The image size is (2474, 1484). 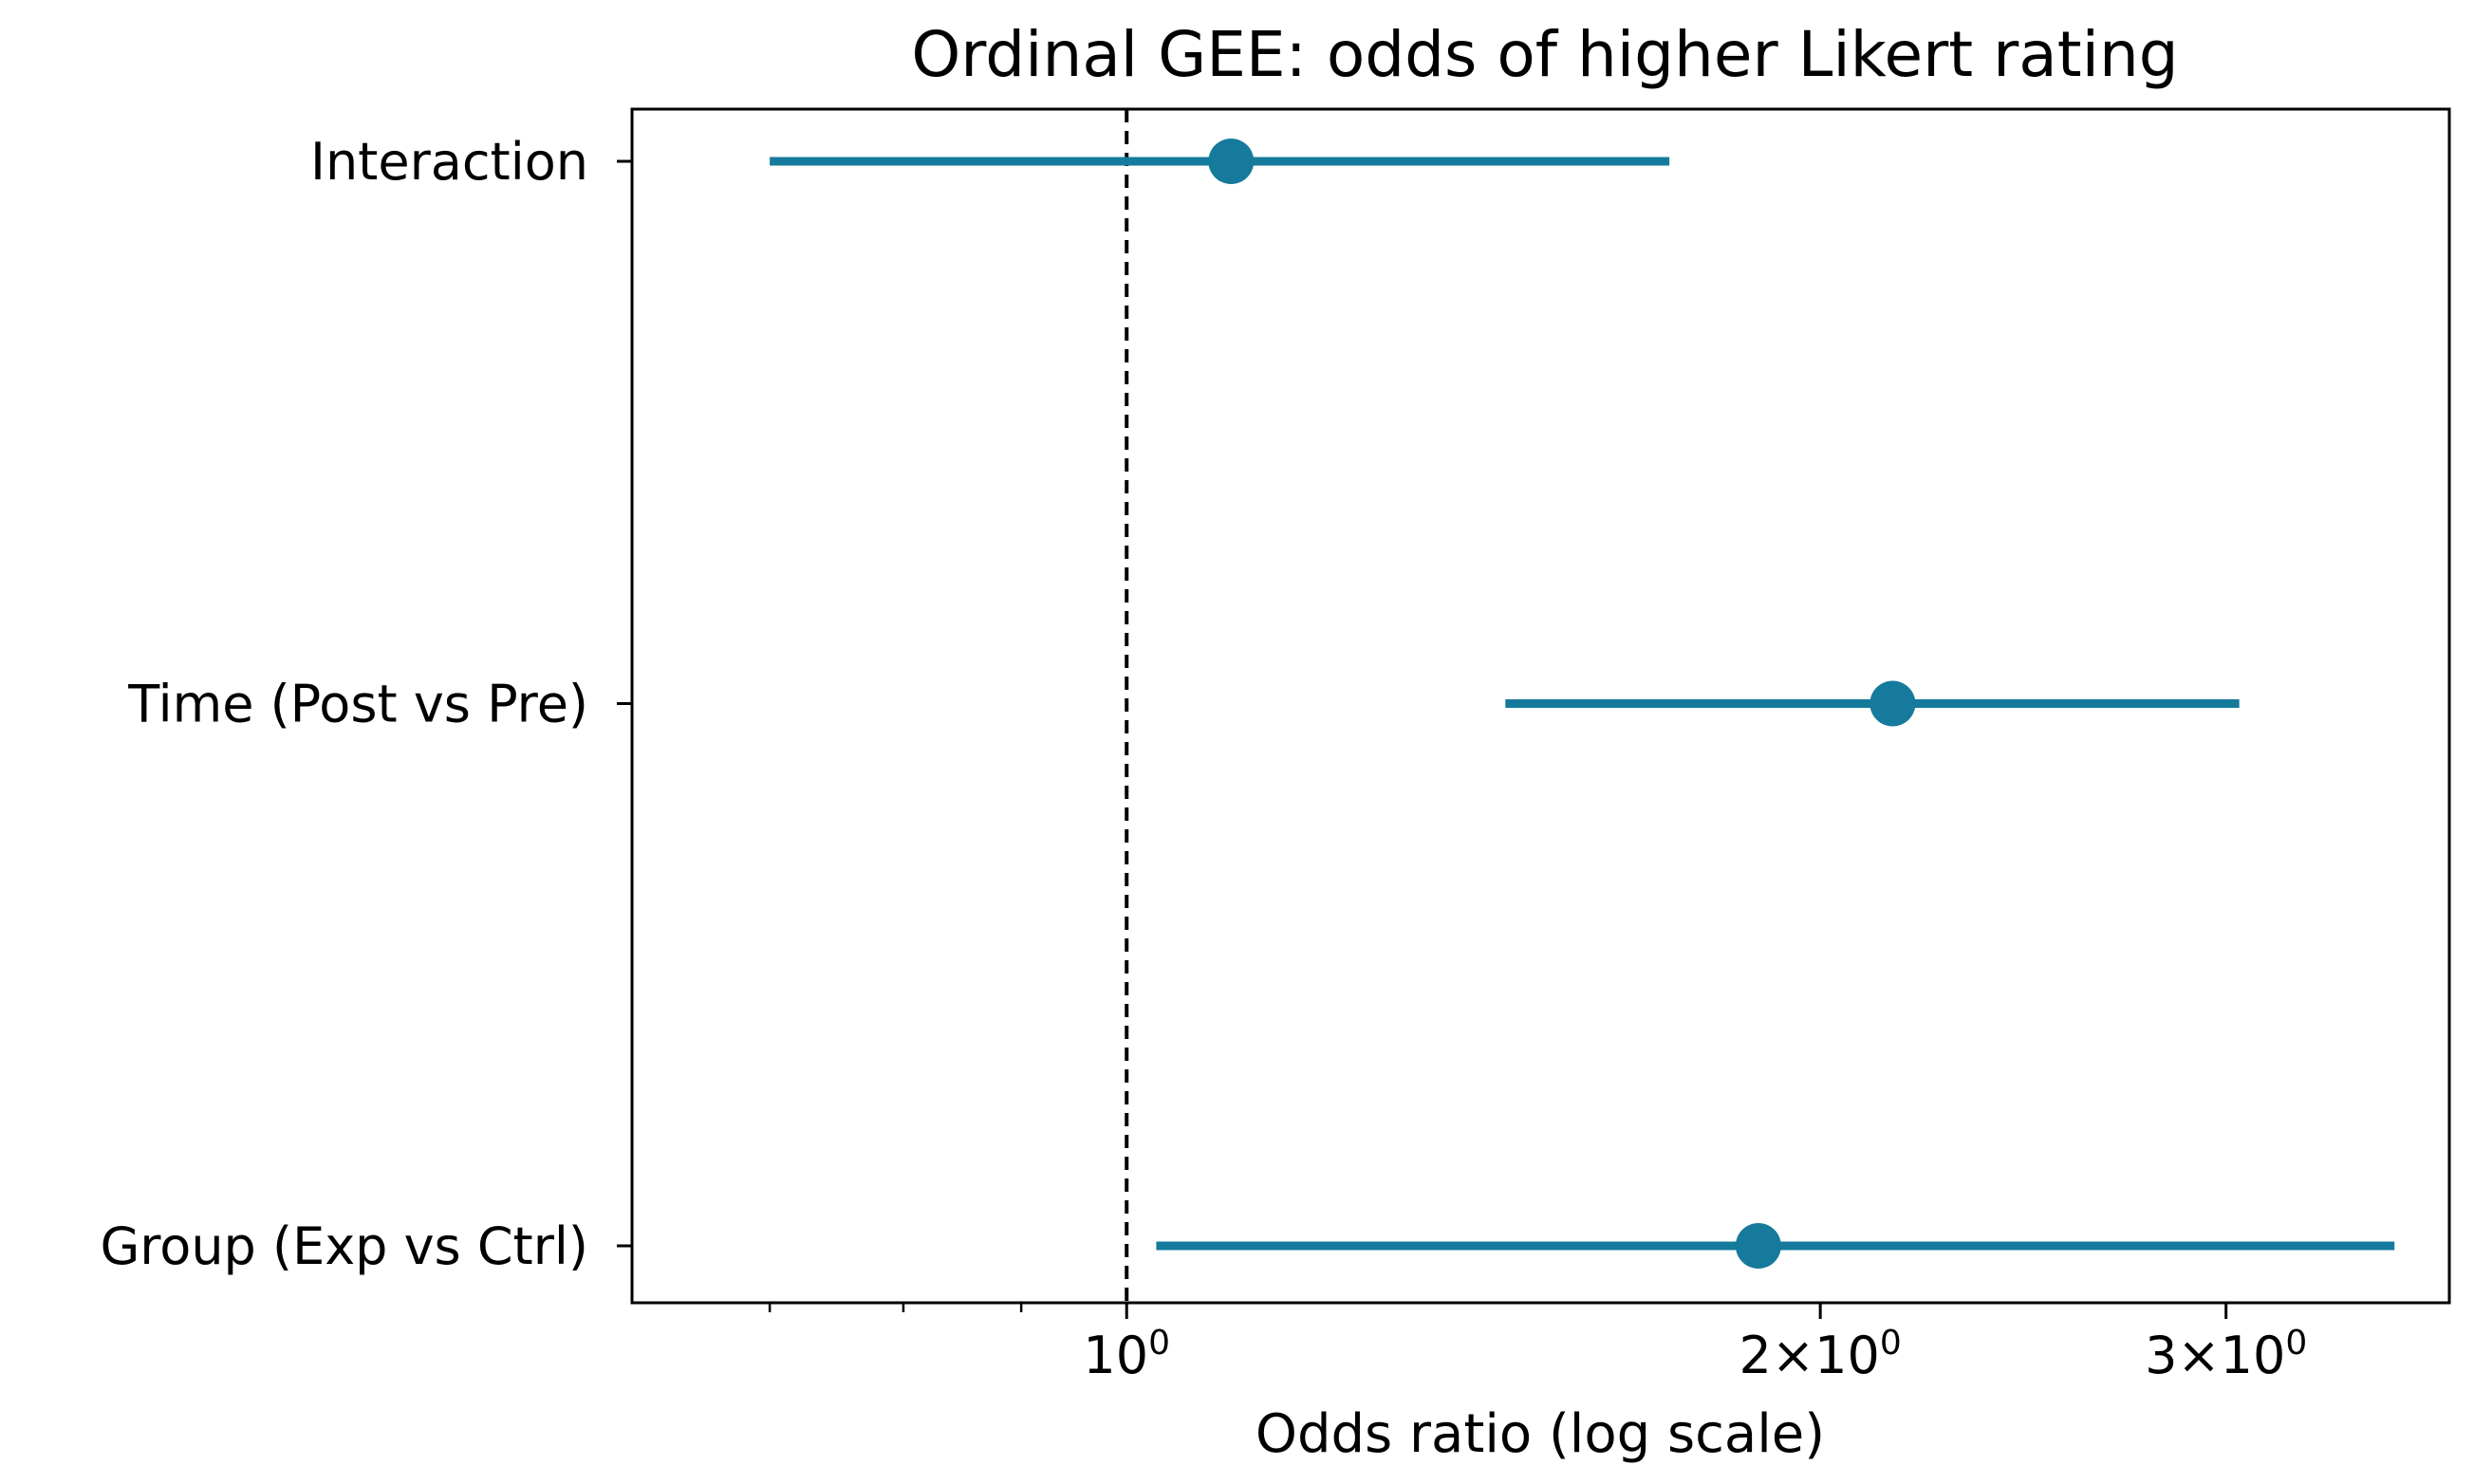 What do you see at coordinates (1126, 1355) in the screenshot?
I see `x-tick-label-0: 100` at bounding box center [1126, 1355].